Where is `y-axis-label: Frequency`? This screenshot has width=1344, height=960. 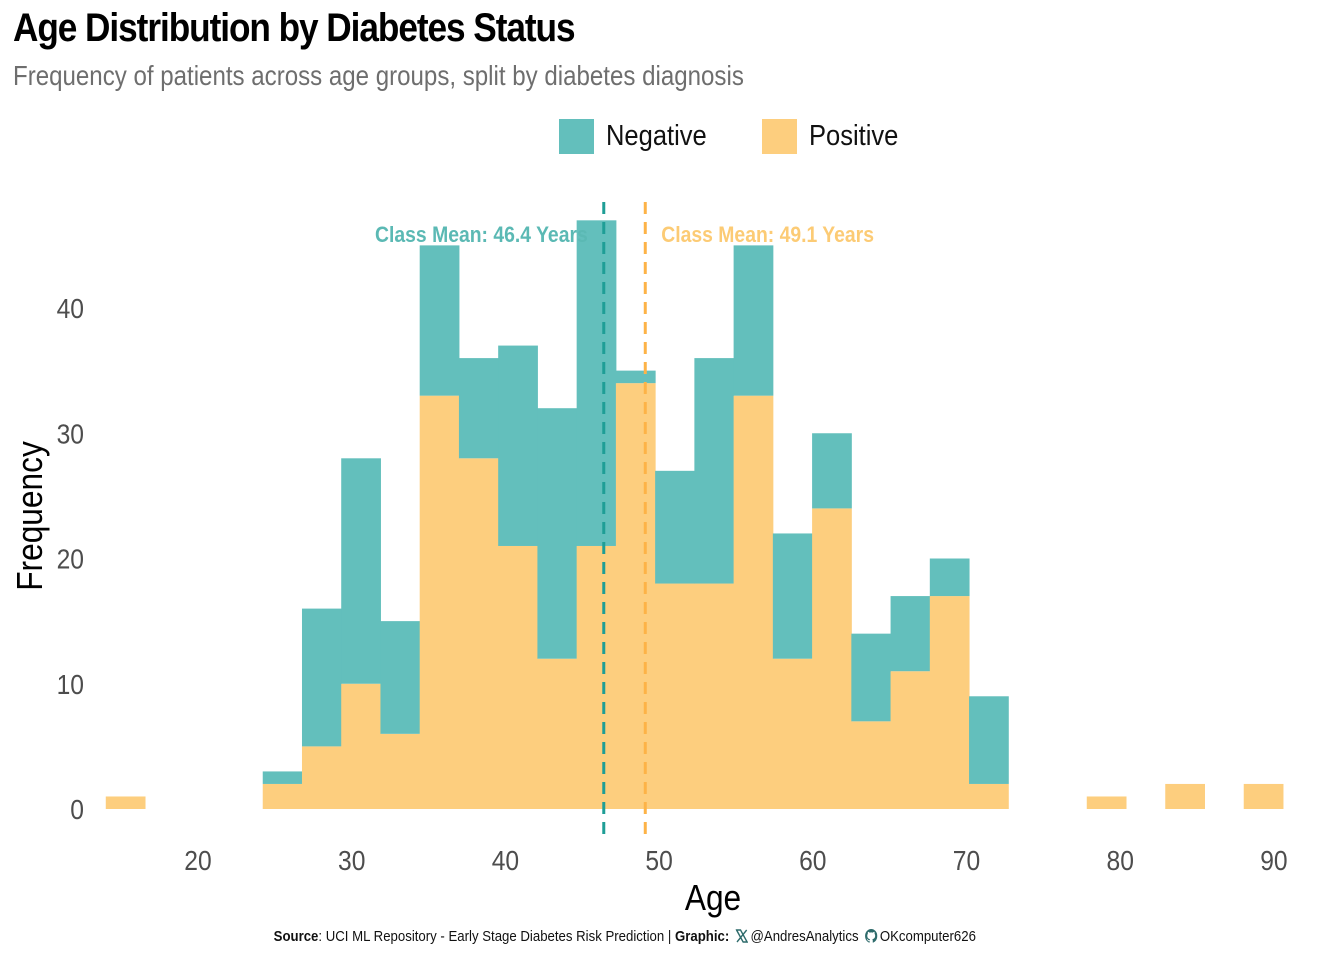
y-axis-label: Frequency is located at coordinates (30, 516).